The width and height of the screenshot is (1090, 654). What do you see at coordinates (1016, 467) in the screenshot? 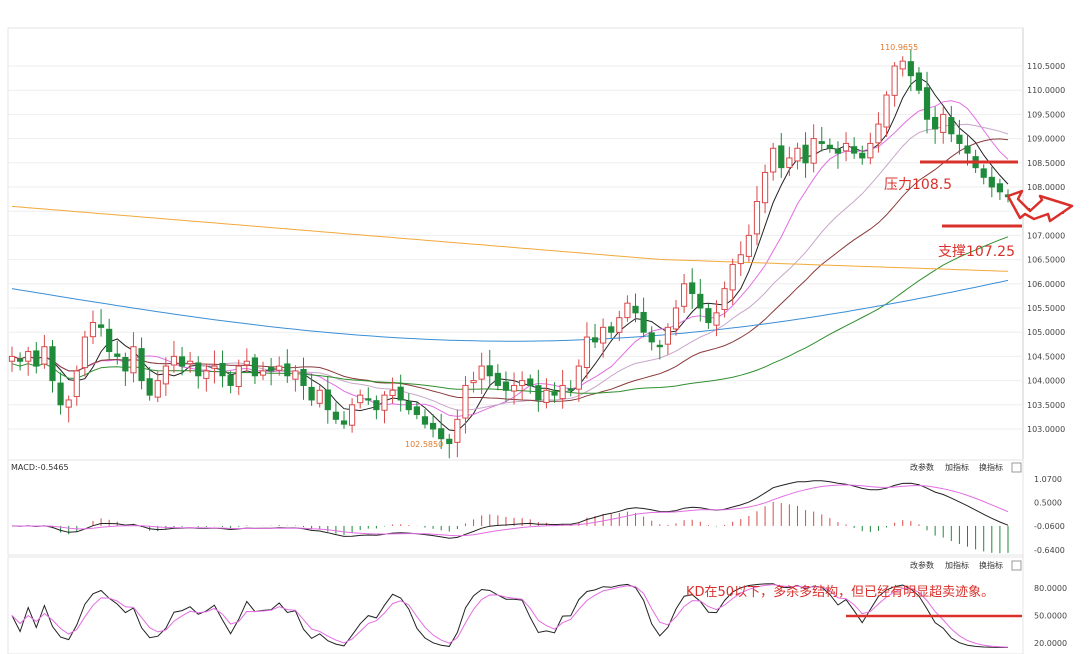
I see `macd-close-icon` at bounding box center [1016, 467].